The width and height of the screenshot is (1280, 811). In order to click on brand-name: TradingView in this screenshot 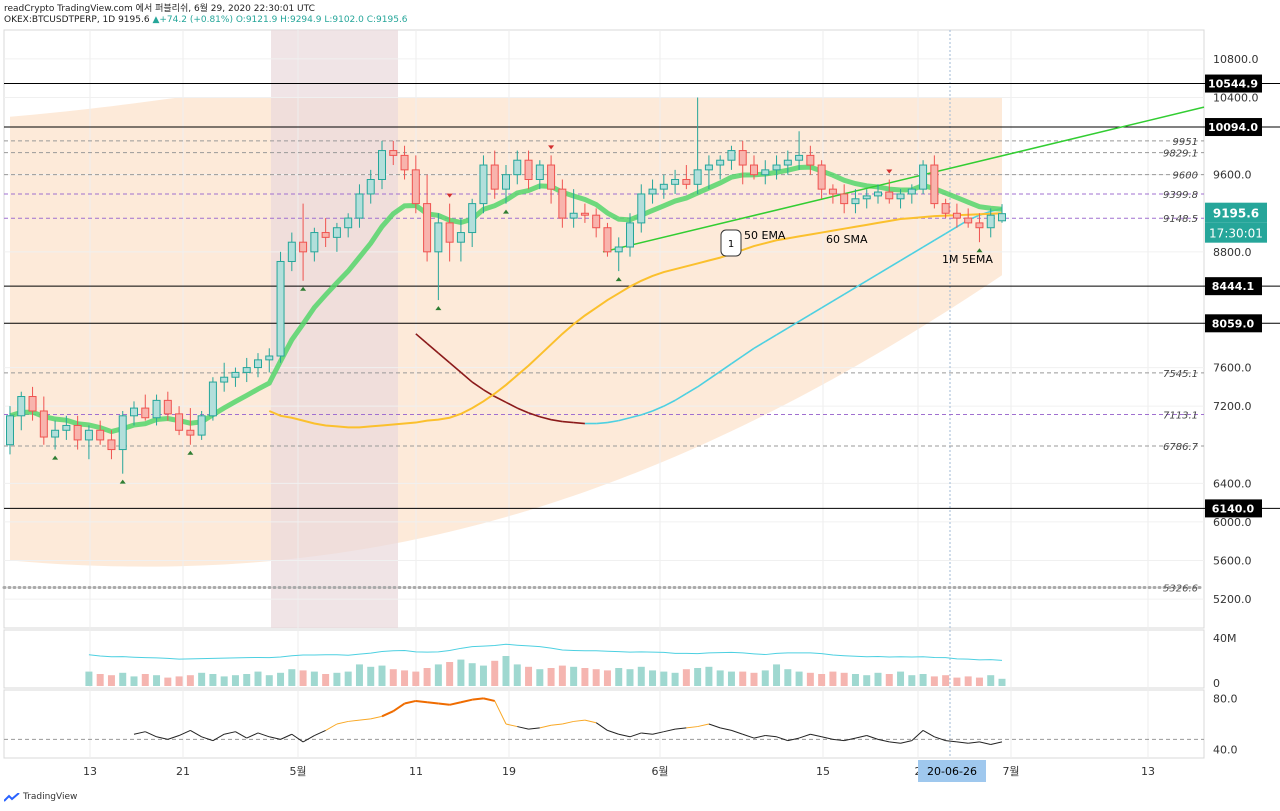, I will do `click(50, 797)`.